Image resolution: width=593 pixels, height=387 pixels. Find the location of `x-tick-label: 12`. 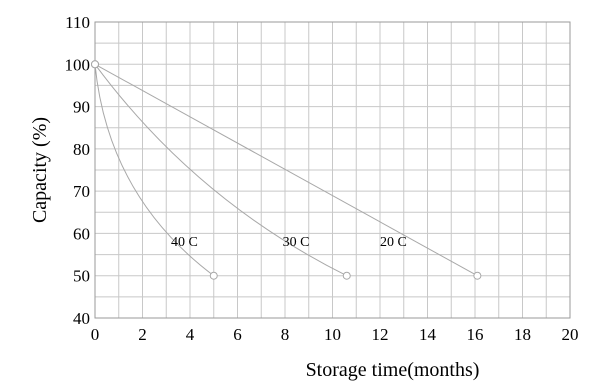

x-tick-label: 12 is located at coordinates (380, 334).